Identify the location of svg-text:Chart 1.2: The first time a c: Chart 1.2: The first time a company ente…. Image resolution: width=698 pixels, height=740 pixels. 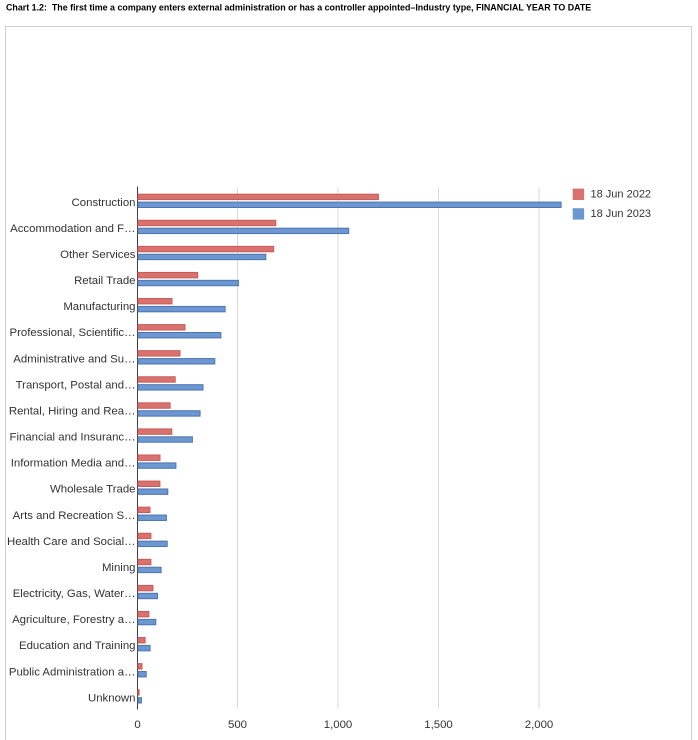
(298, 8).